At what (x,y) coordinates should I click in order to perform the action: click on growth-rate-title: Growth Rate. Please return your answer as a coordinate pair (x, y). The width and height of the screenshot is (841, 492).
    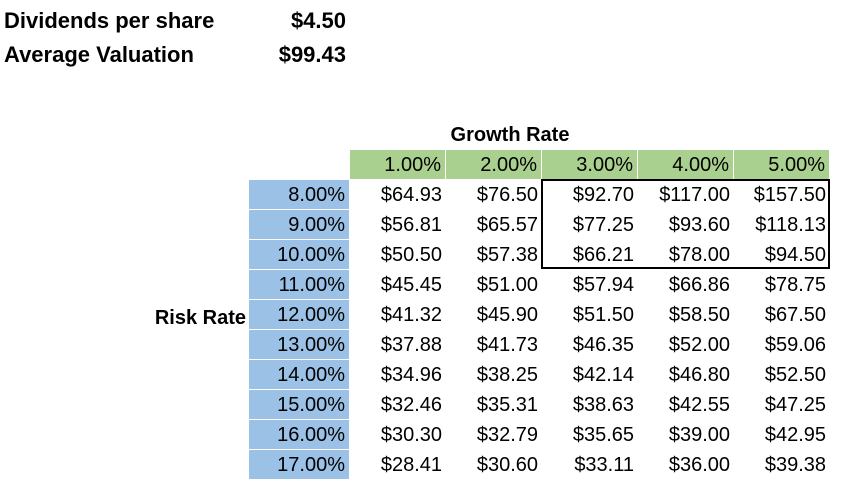
    Looking at the image, I should click on (510, 135).